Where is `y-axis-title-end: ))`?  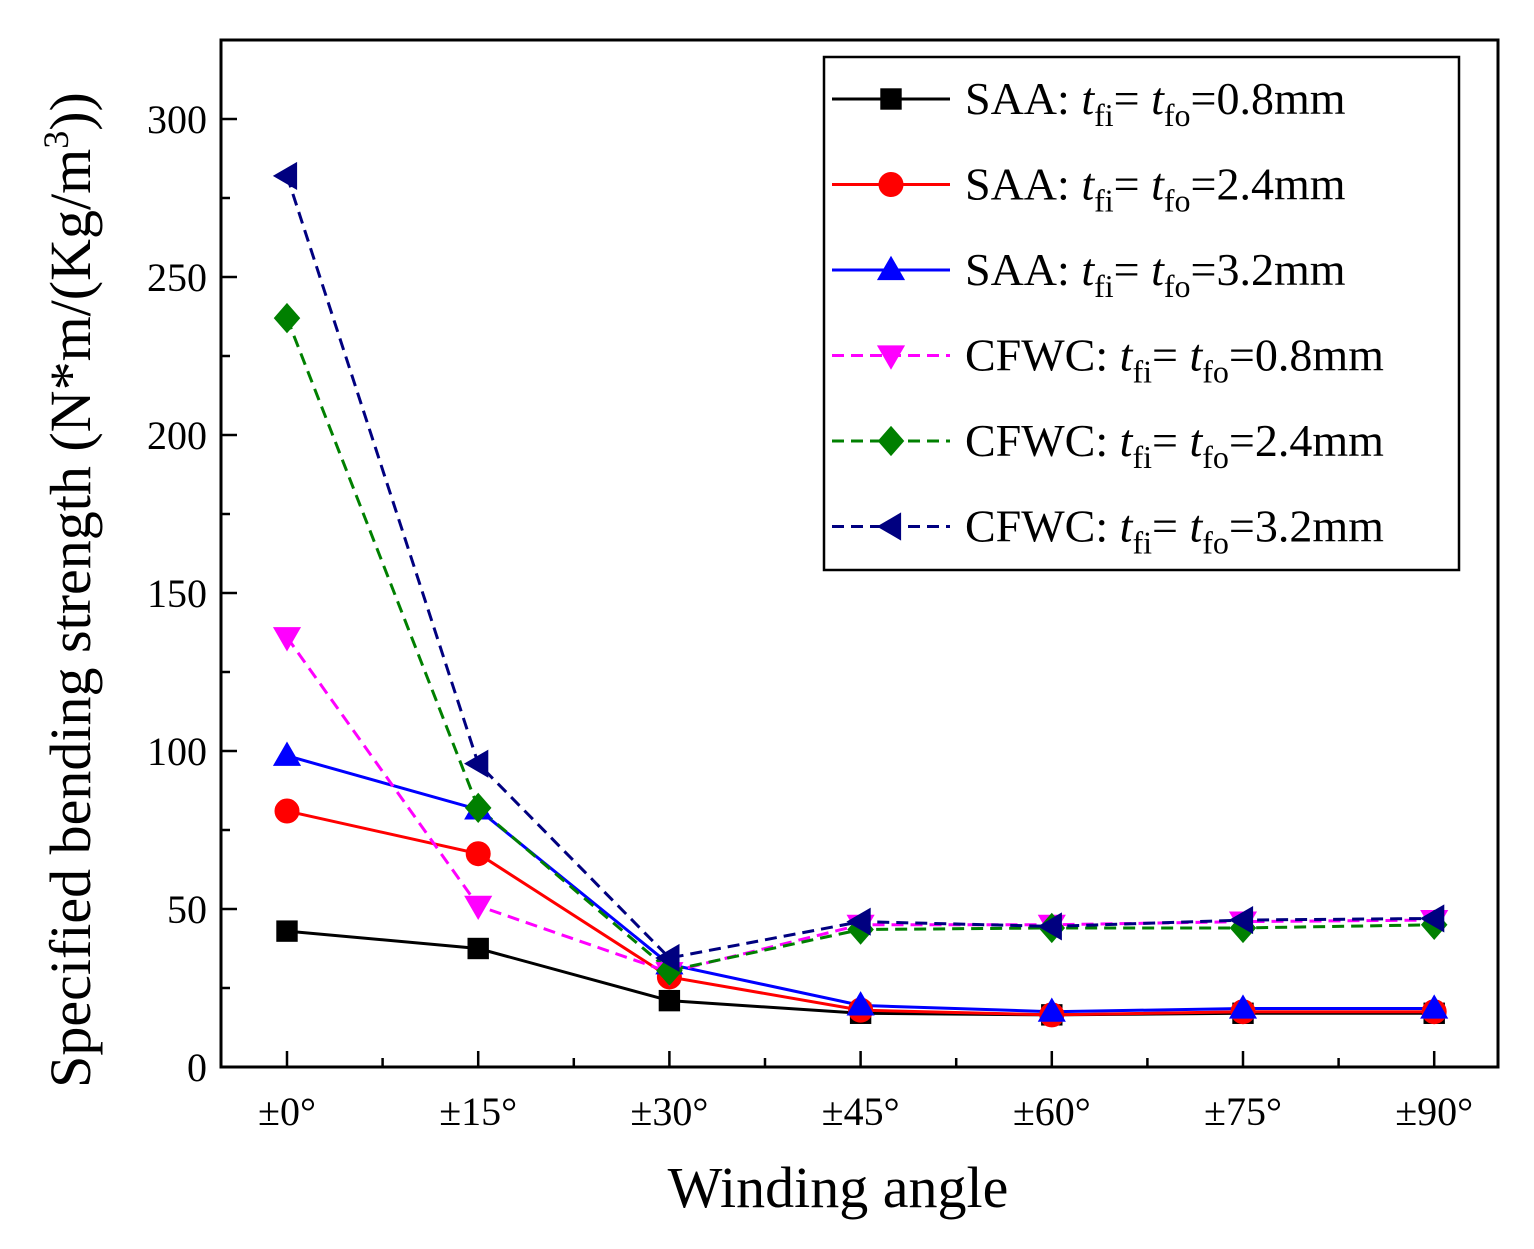
y-axis-title-end: )) is located at coordinates (70, 111).